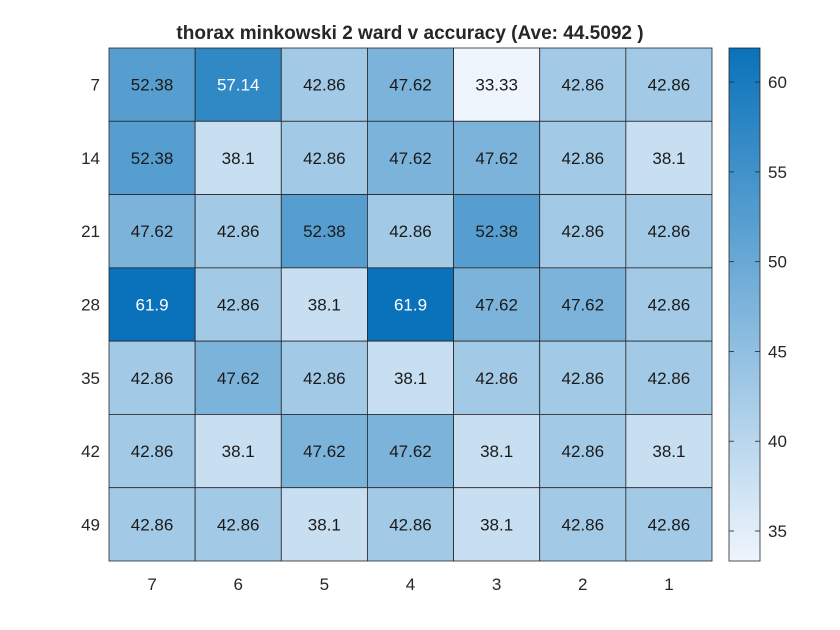  What do you see at coordinates (151, 584) in the screenshot?
I see `x-tick-label: 7` at bounding box center [151, 584].